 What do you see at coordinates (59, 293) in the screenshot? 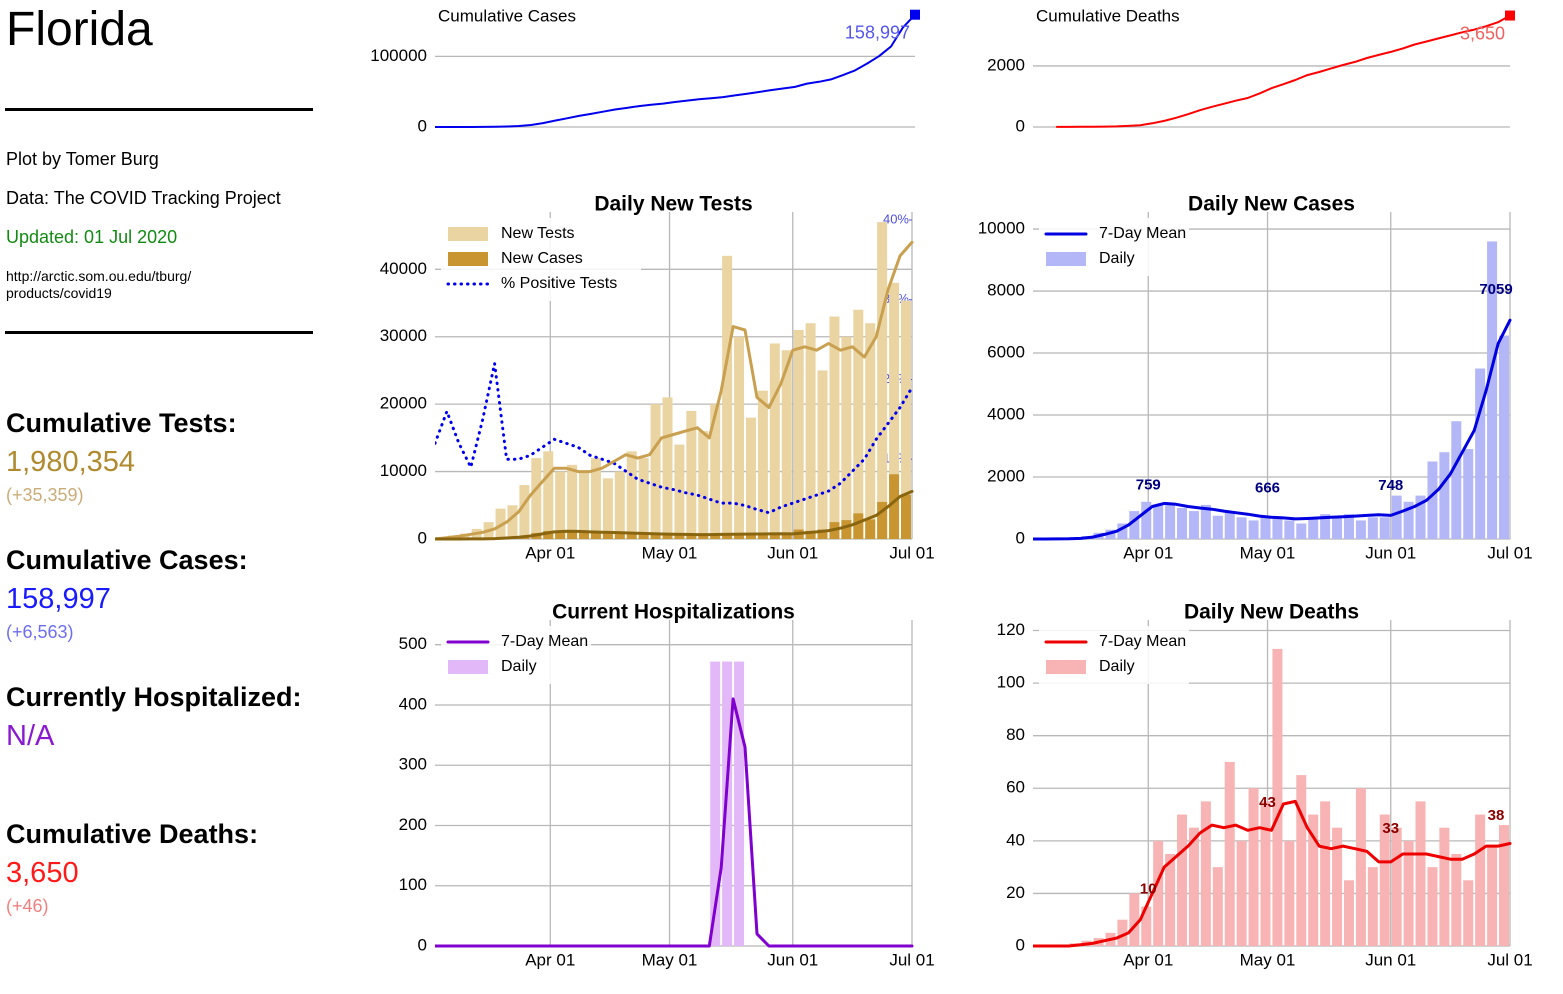
I see `url: products/covid19` at bounding box center [59, 293].